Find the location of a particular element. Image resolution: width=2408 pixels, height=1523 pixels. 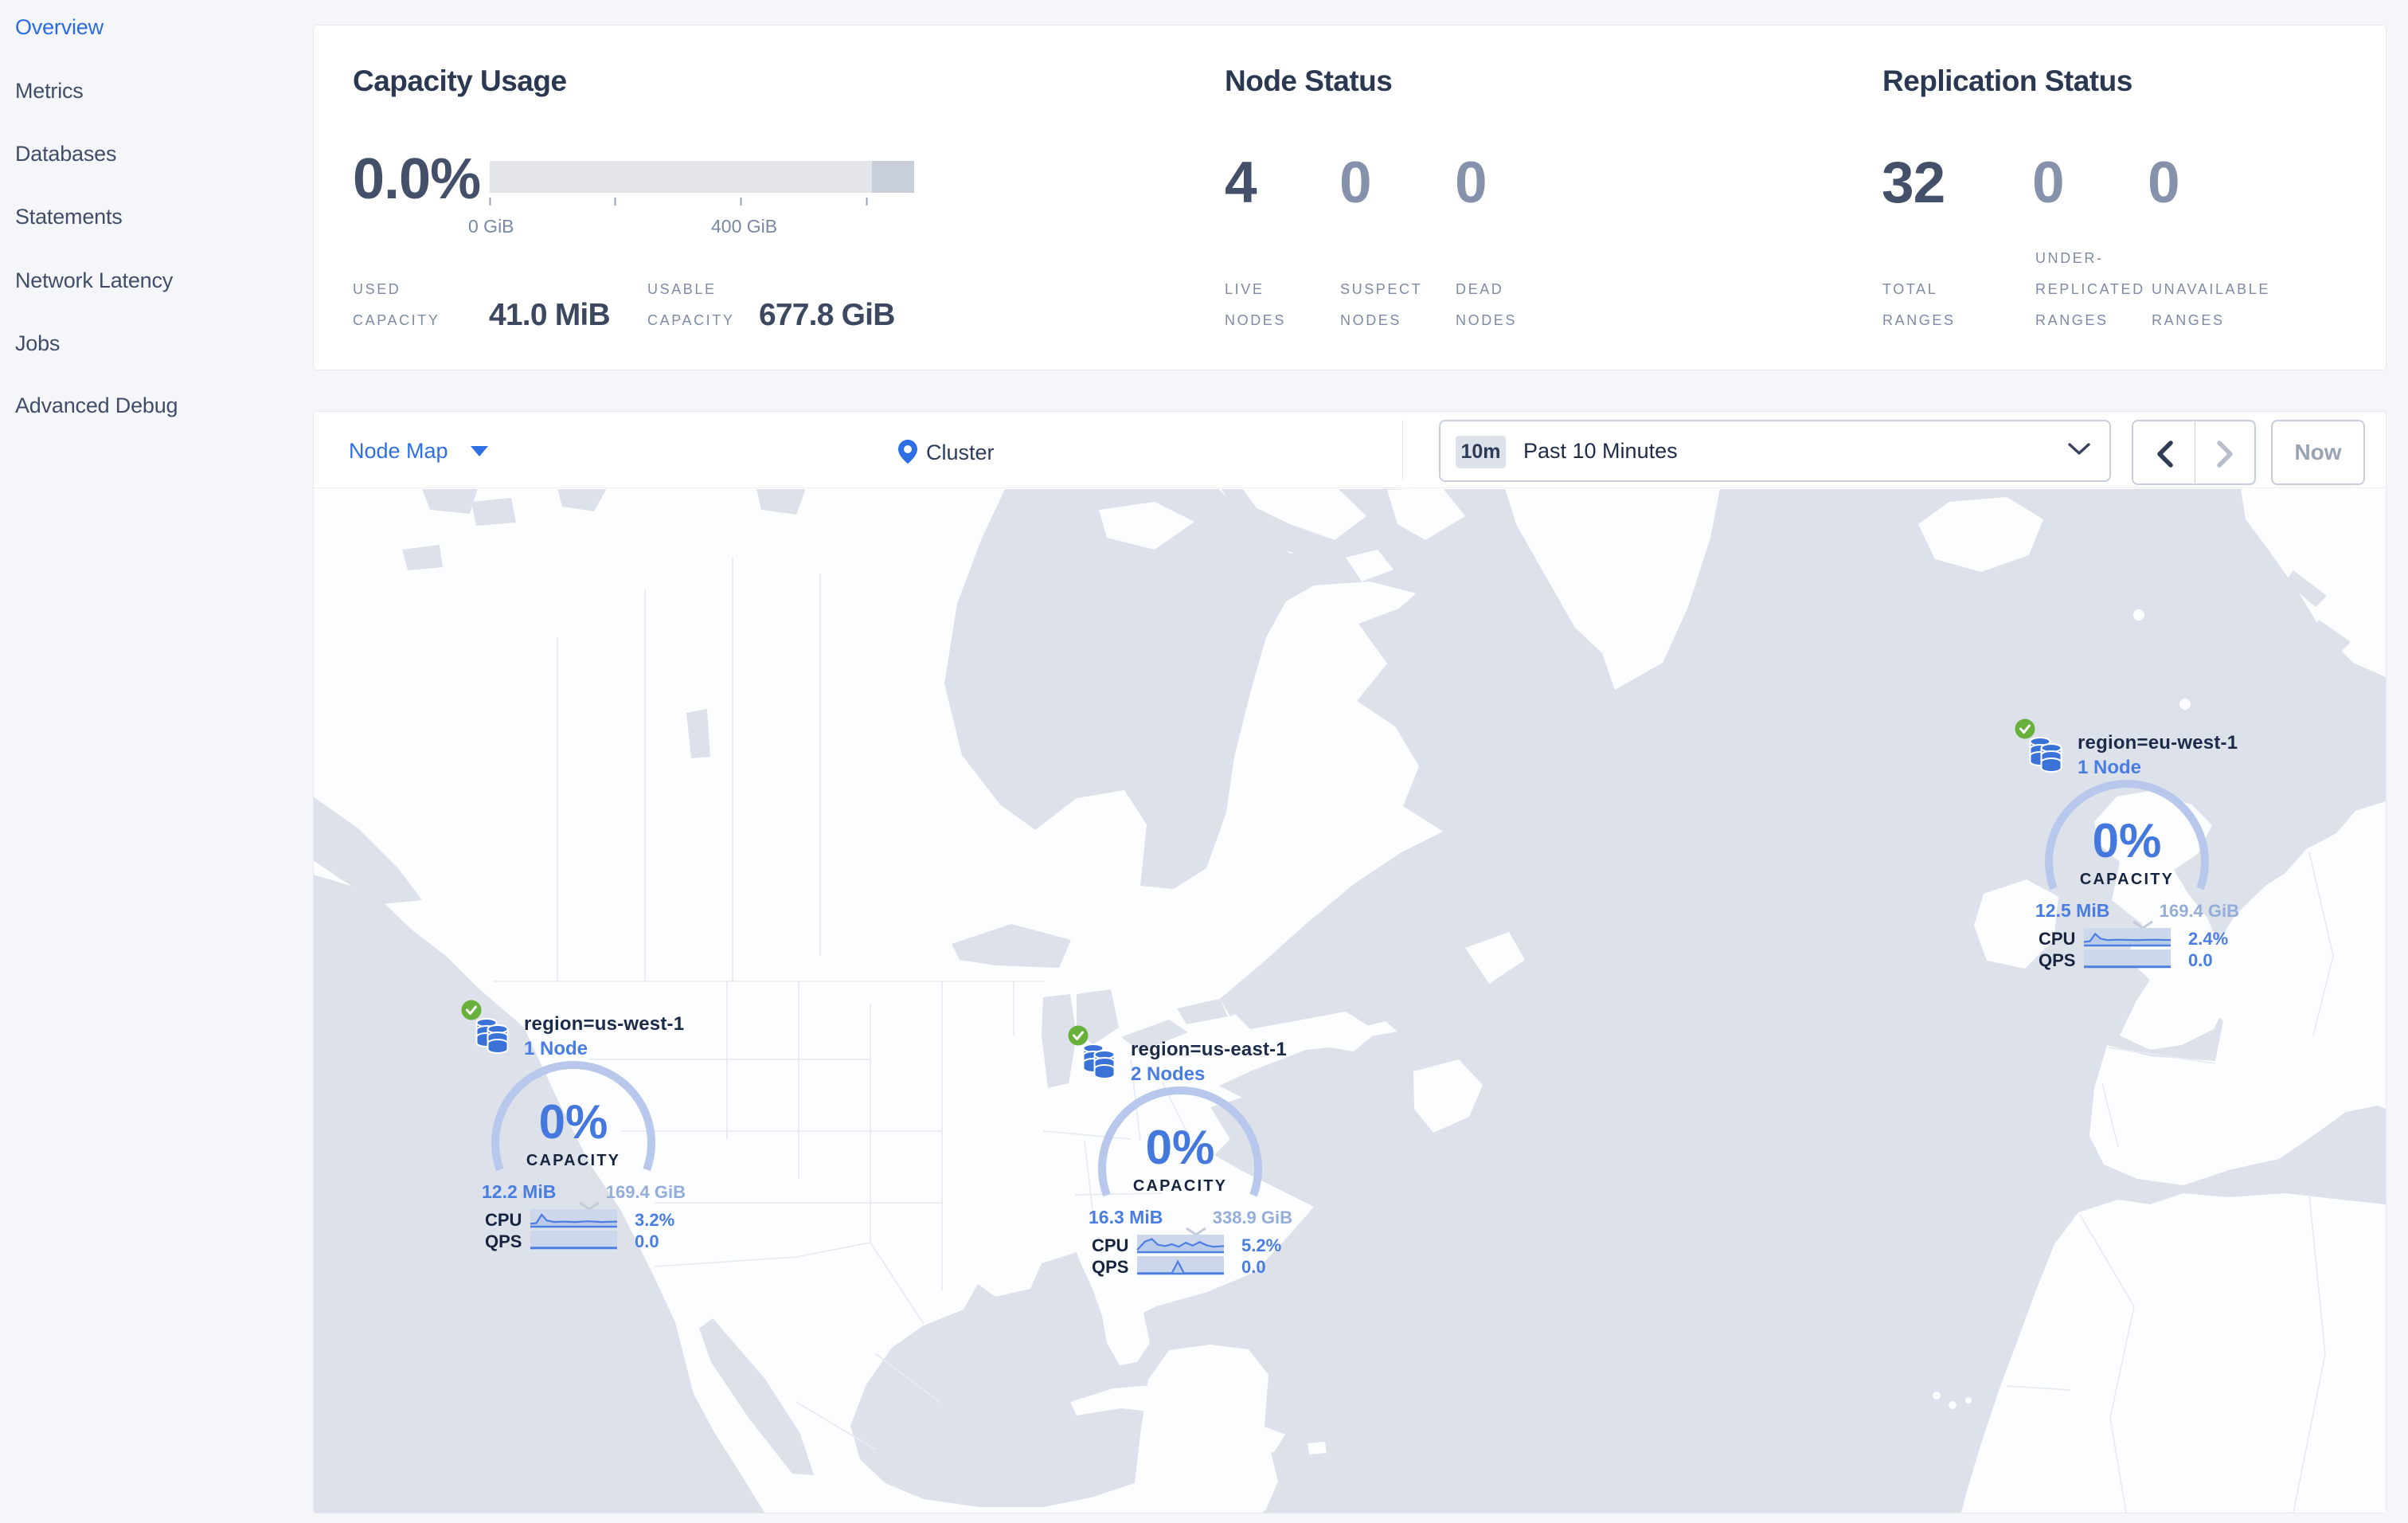

svg-text: 12.5 MiB is located at coordinates (2072, 910).